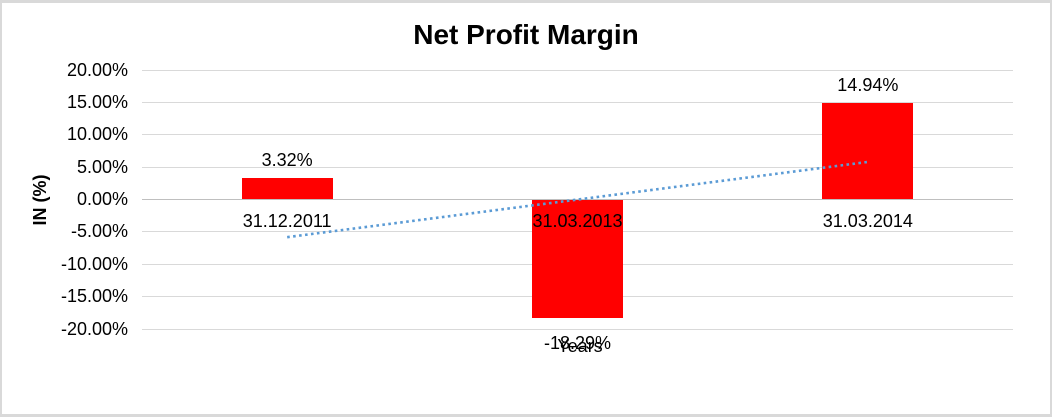  I want to click on y-tick-label: 15.00%, so click(97, 101).